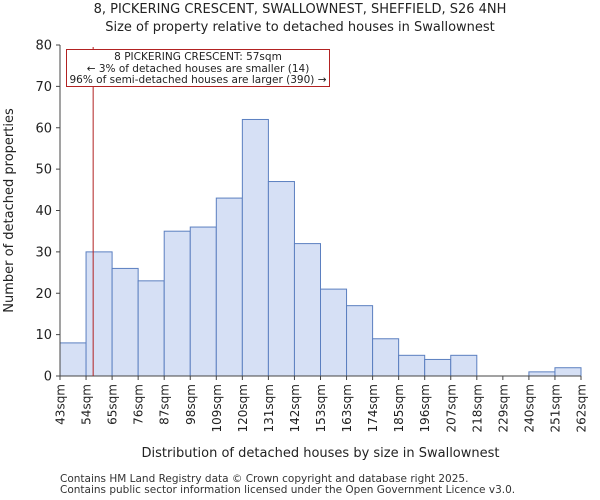  I want to click on bar-131sqm, so click(281, 279).